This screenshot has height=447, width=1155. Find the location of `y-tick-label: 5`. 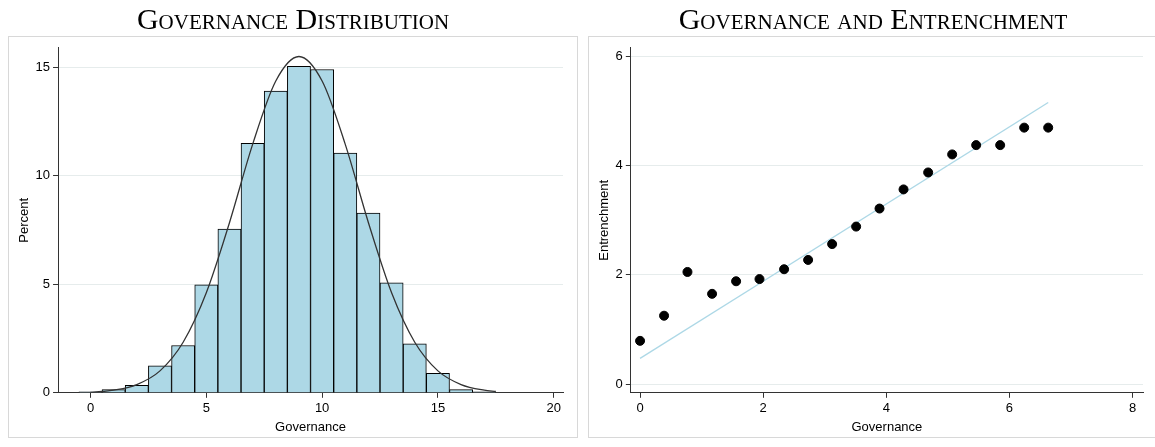

y-tick-label: 5 is located at coordinates (46, 283).